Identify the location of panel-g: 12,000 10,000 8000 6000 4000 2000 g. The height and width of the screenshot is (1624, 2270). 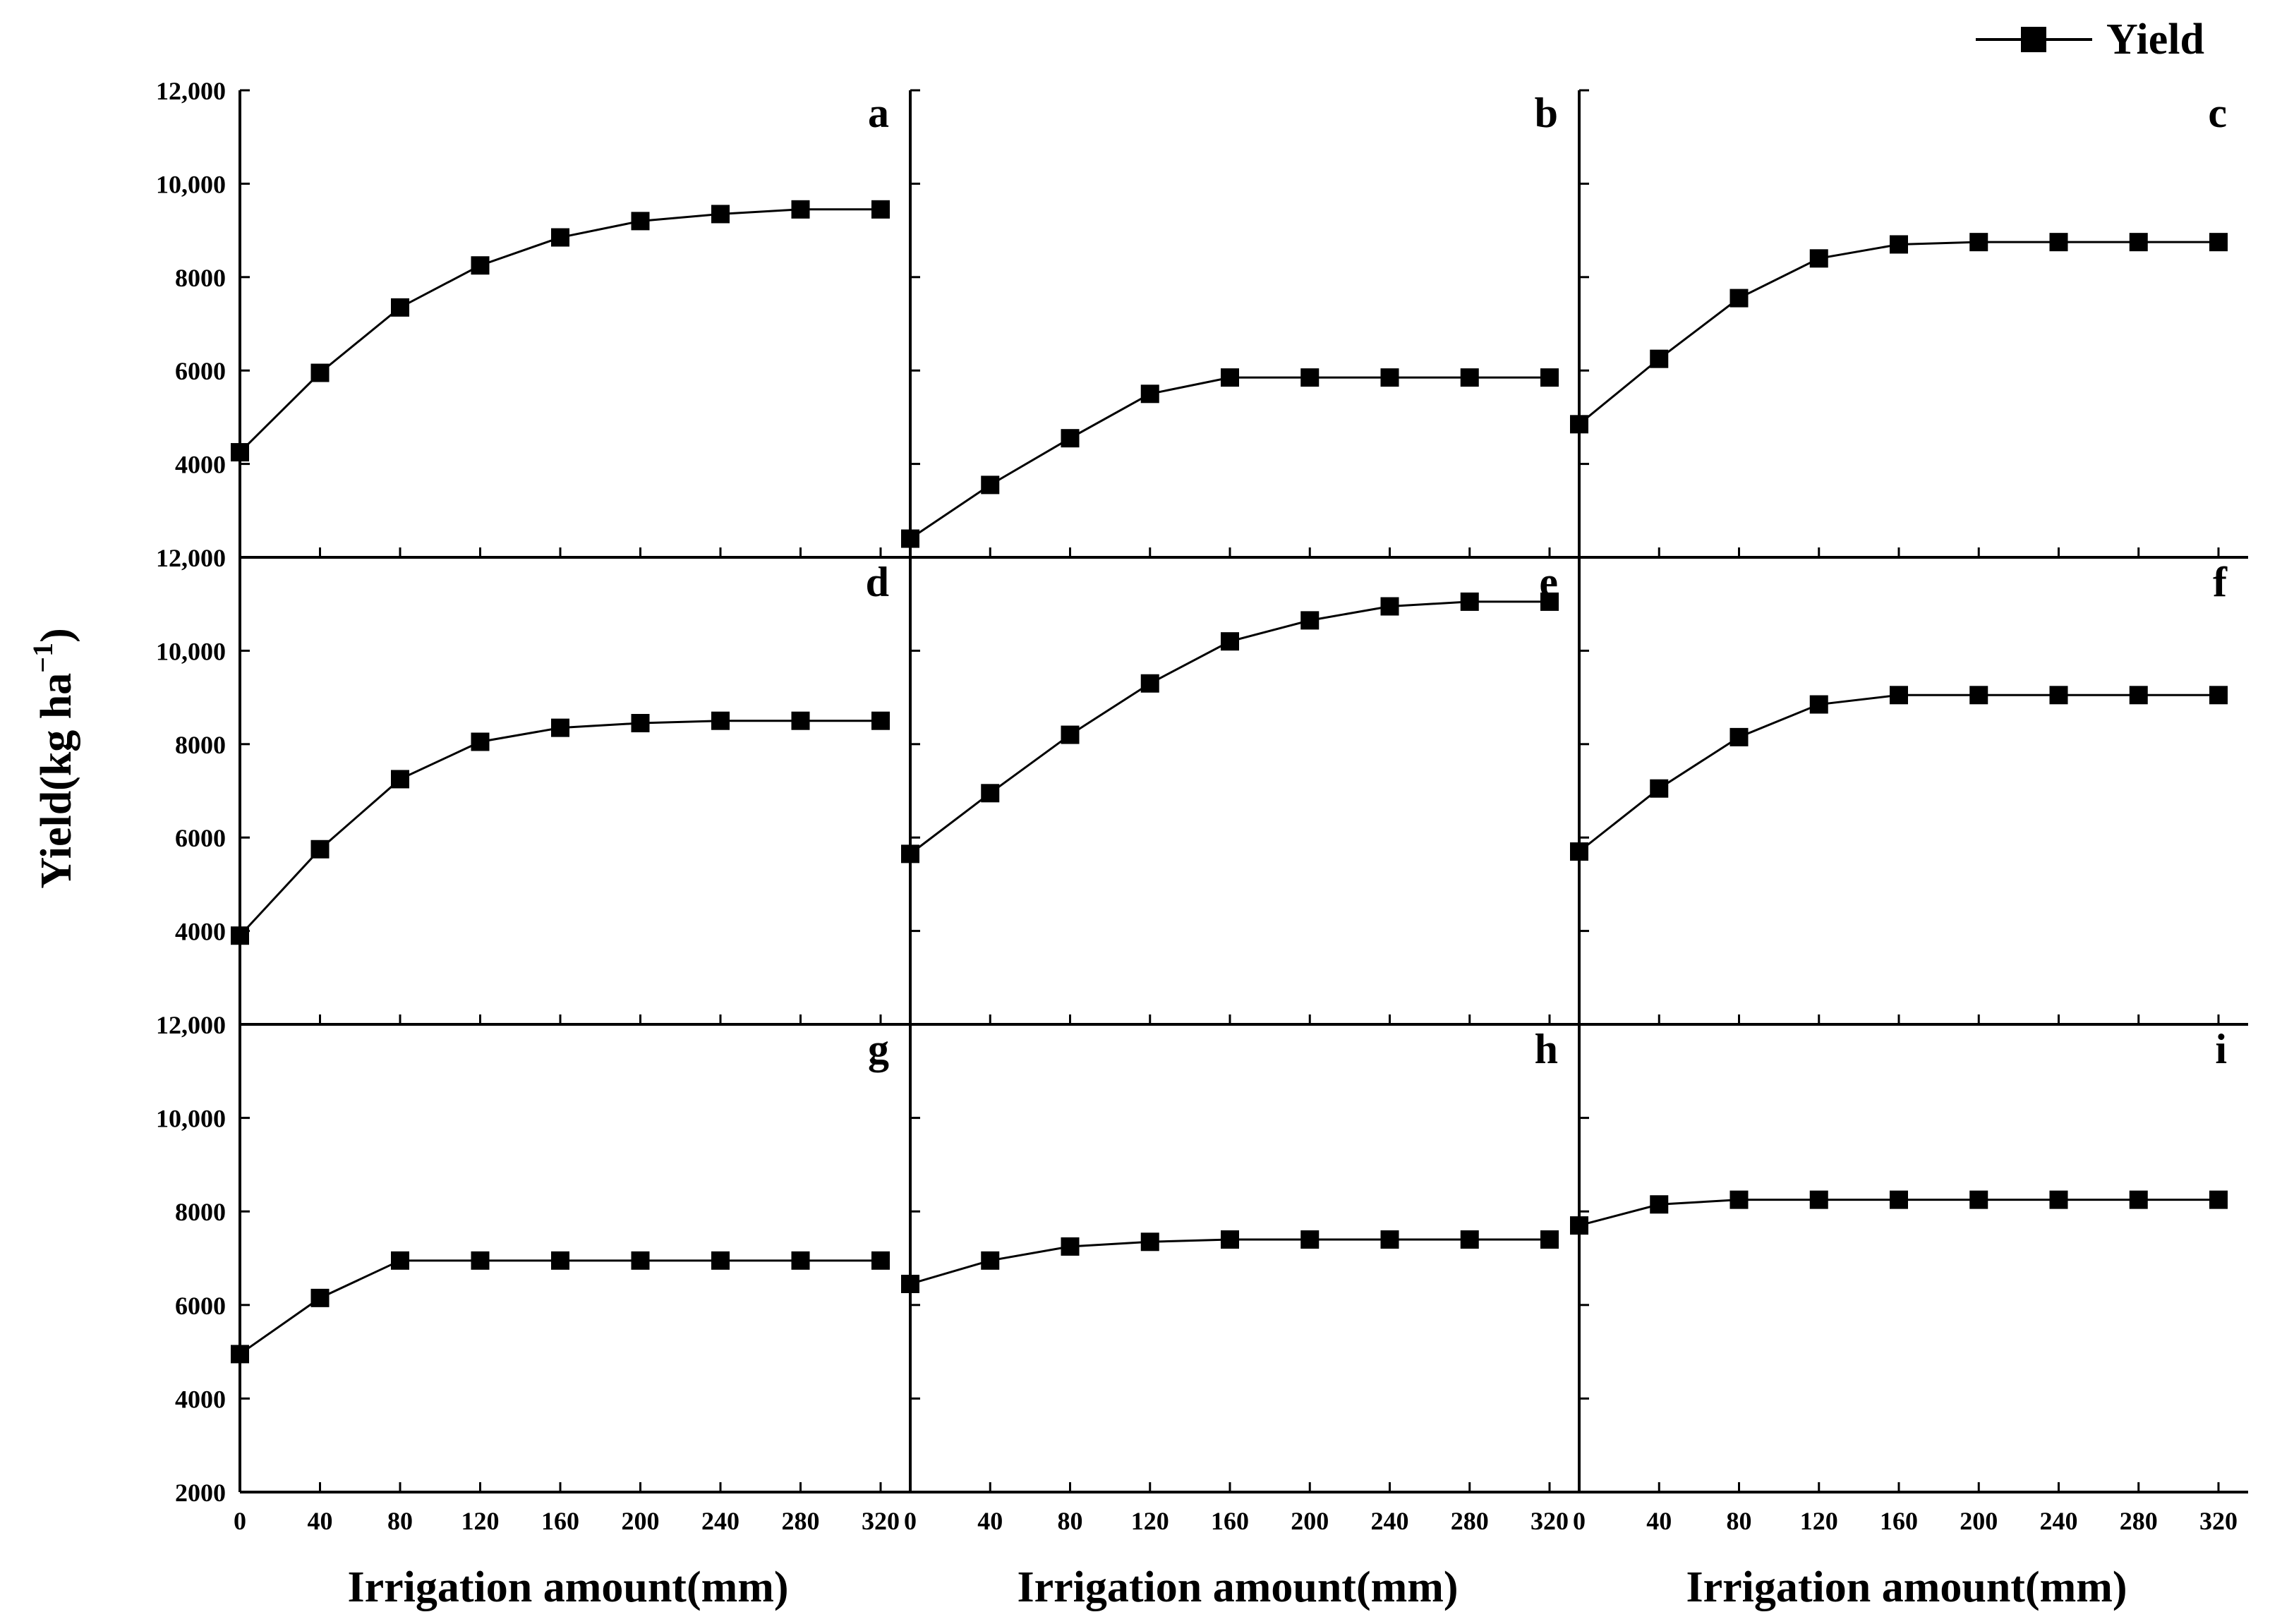
(523, 1259).